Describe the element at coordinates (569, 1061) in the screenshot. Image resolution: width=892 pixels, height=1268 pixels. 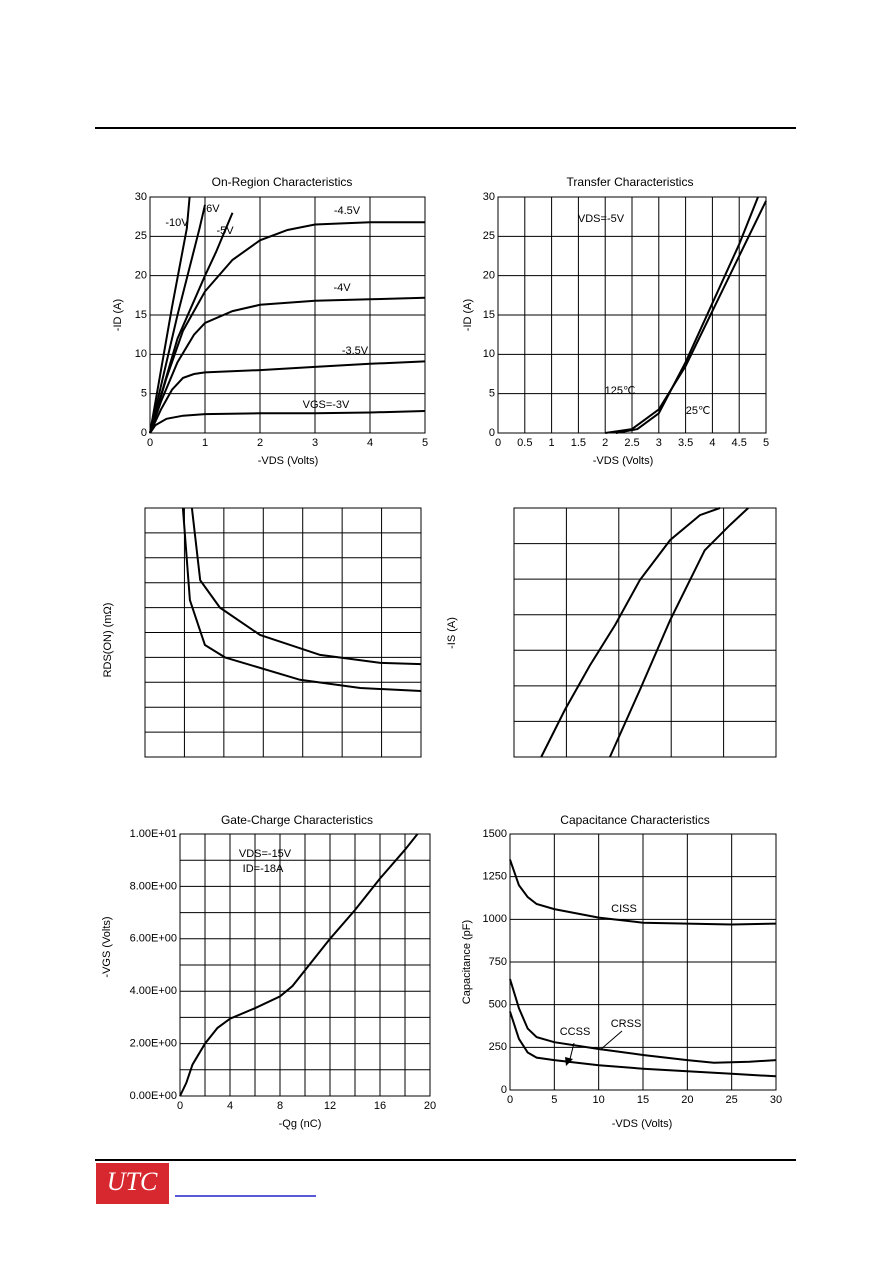
I see `arrow-head` at that location.